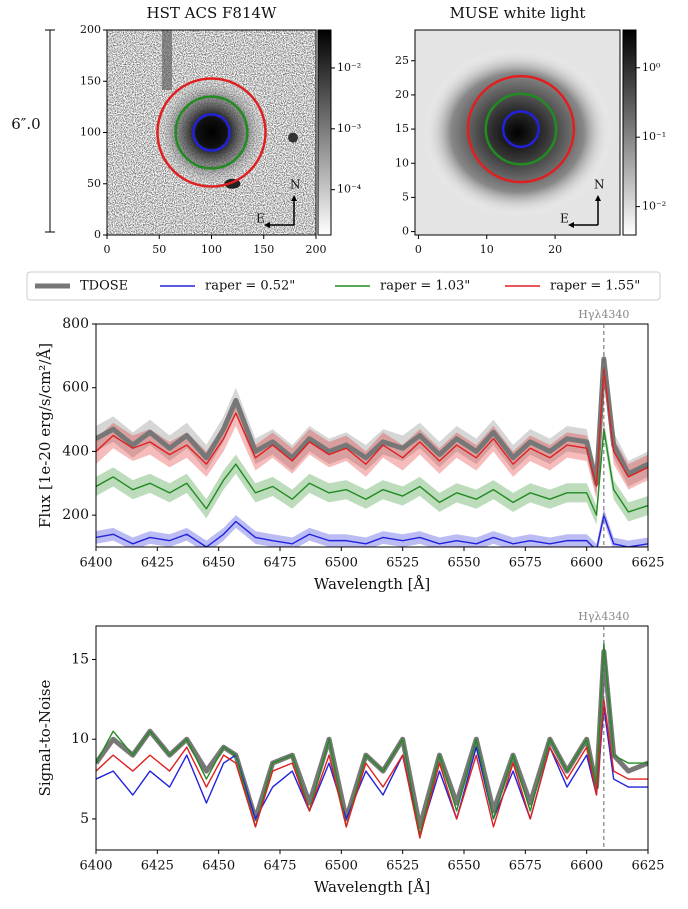  I want to click on y-tick-label: 100, so click(90, 132).